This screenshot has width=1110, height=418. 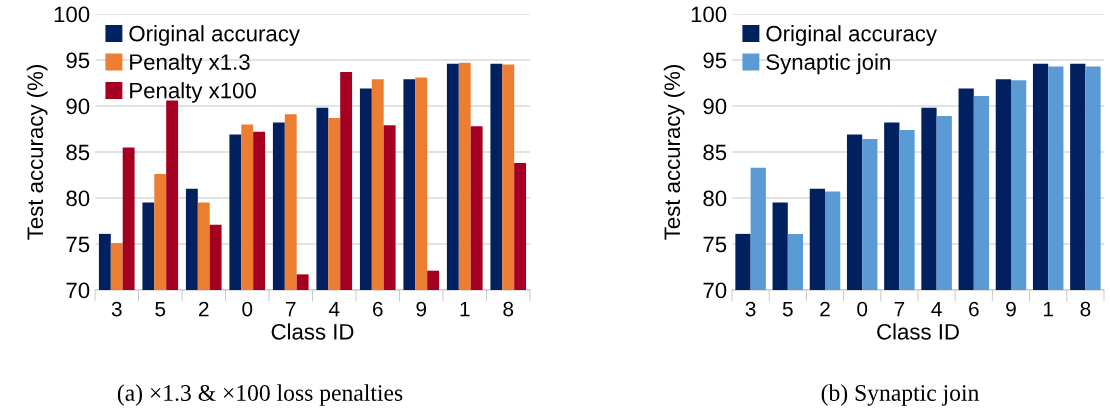 I want to click on text: (a) ×1.3 & ×100 loss penalties, so click(x=260, y=395).